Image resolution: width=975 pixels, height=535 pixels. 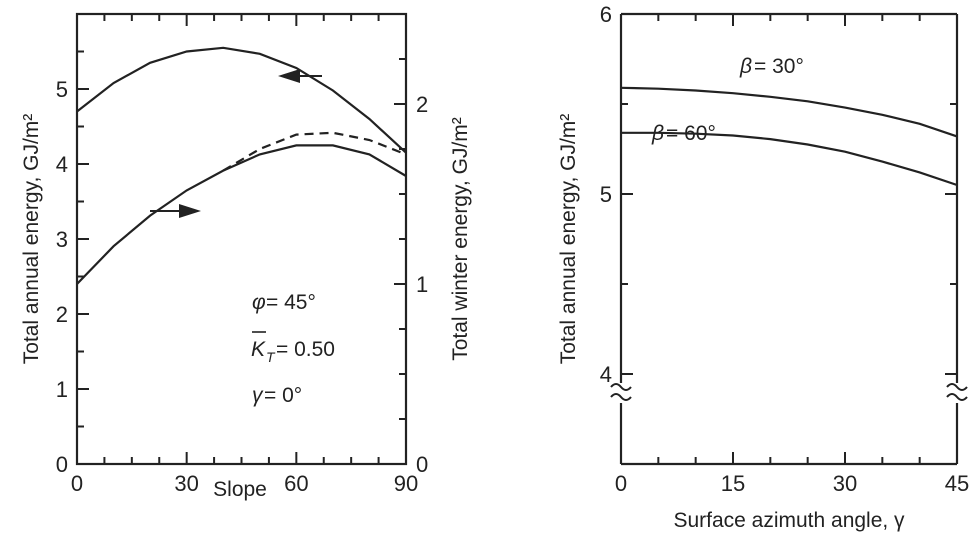 I want to click on label-beta-60: β = 60°, so click(x=683, y=133).